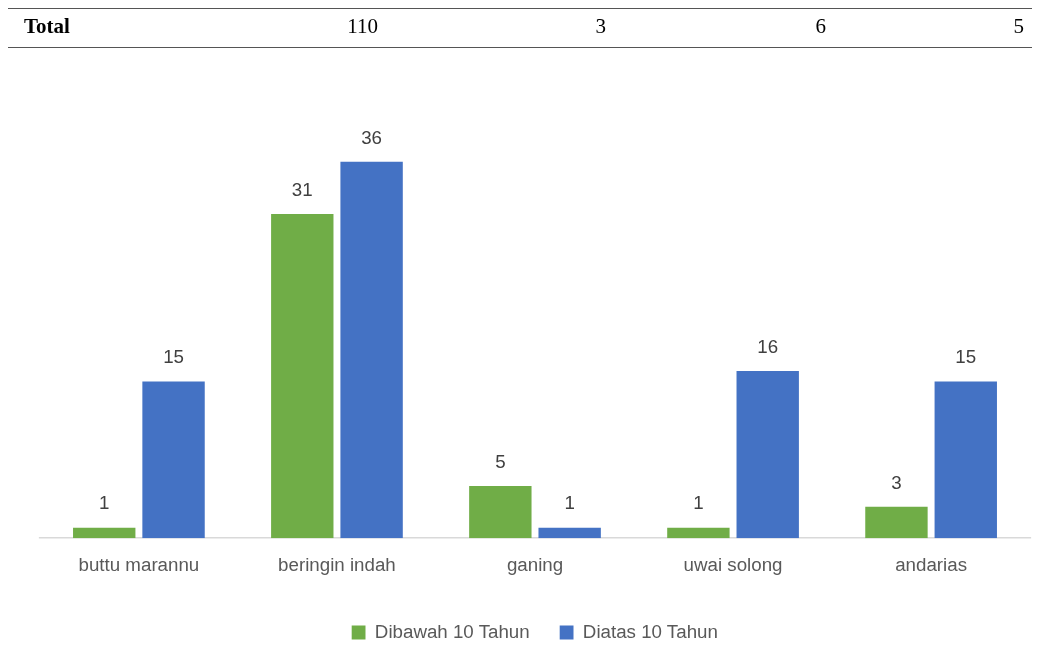 The height and width of the screenshot is (647, 1040). I want to click on x-tick-label: andarias, so click(931, 564).